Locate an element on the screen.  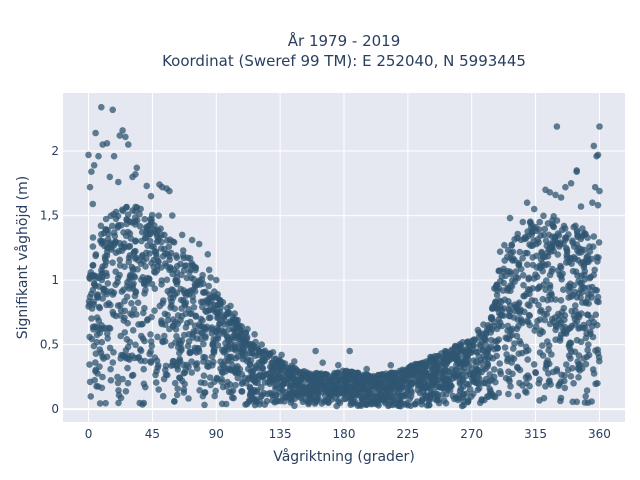
y-axis-ticks: 0 0,5 1 1,5 2 is located at coordinates (49, 280).